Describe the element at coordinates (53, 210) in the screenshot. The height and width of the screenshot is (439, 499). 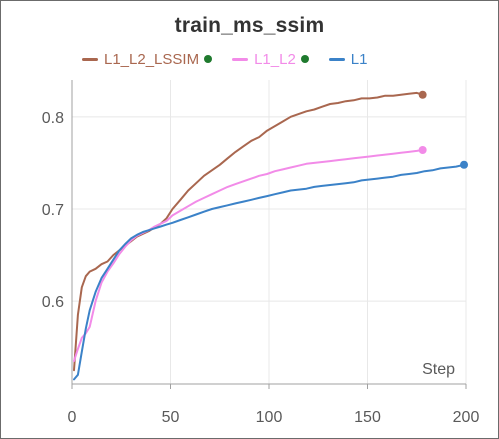
I see `y-tick-label: 0.7` at that location.